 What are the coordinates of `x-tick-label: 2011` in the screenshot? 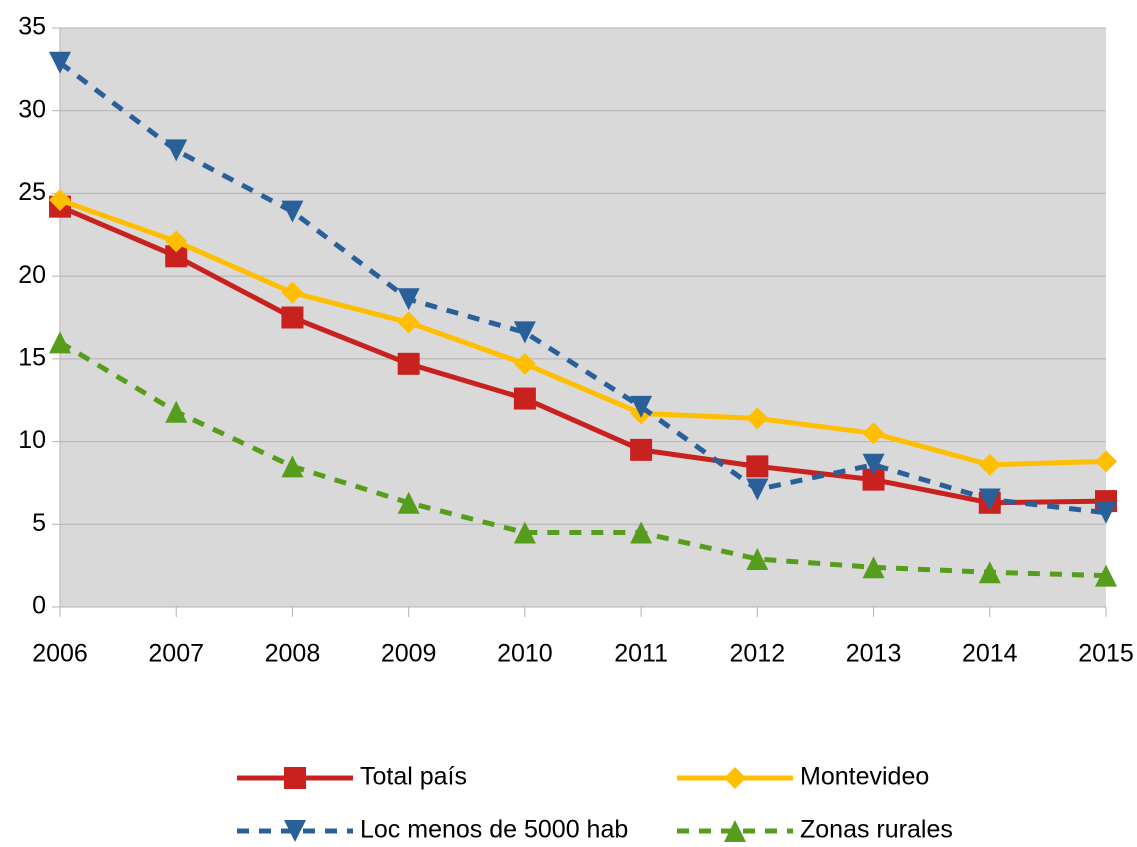 It's located at (641, 654).